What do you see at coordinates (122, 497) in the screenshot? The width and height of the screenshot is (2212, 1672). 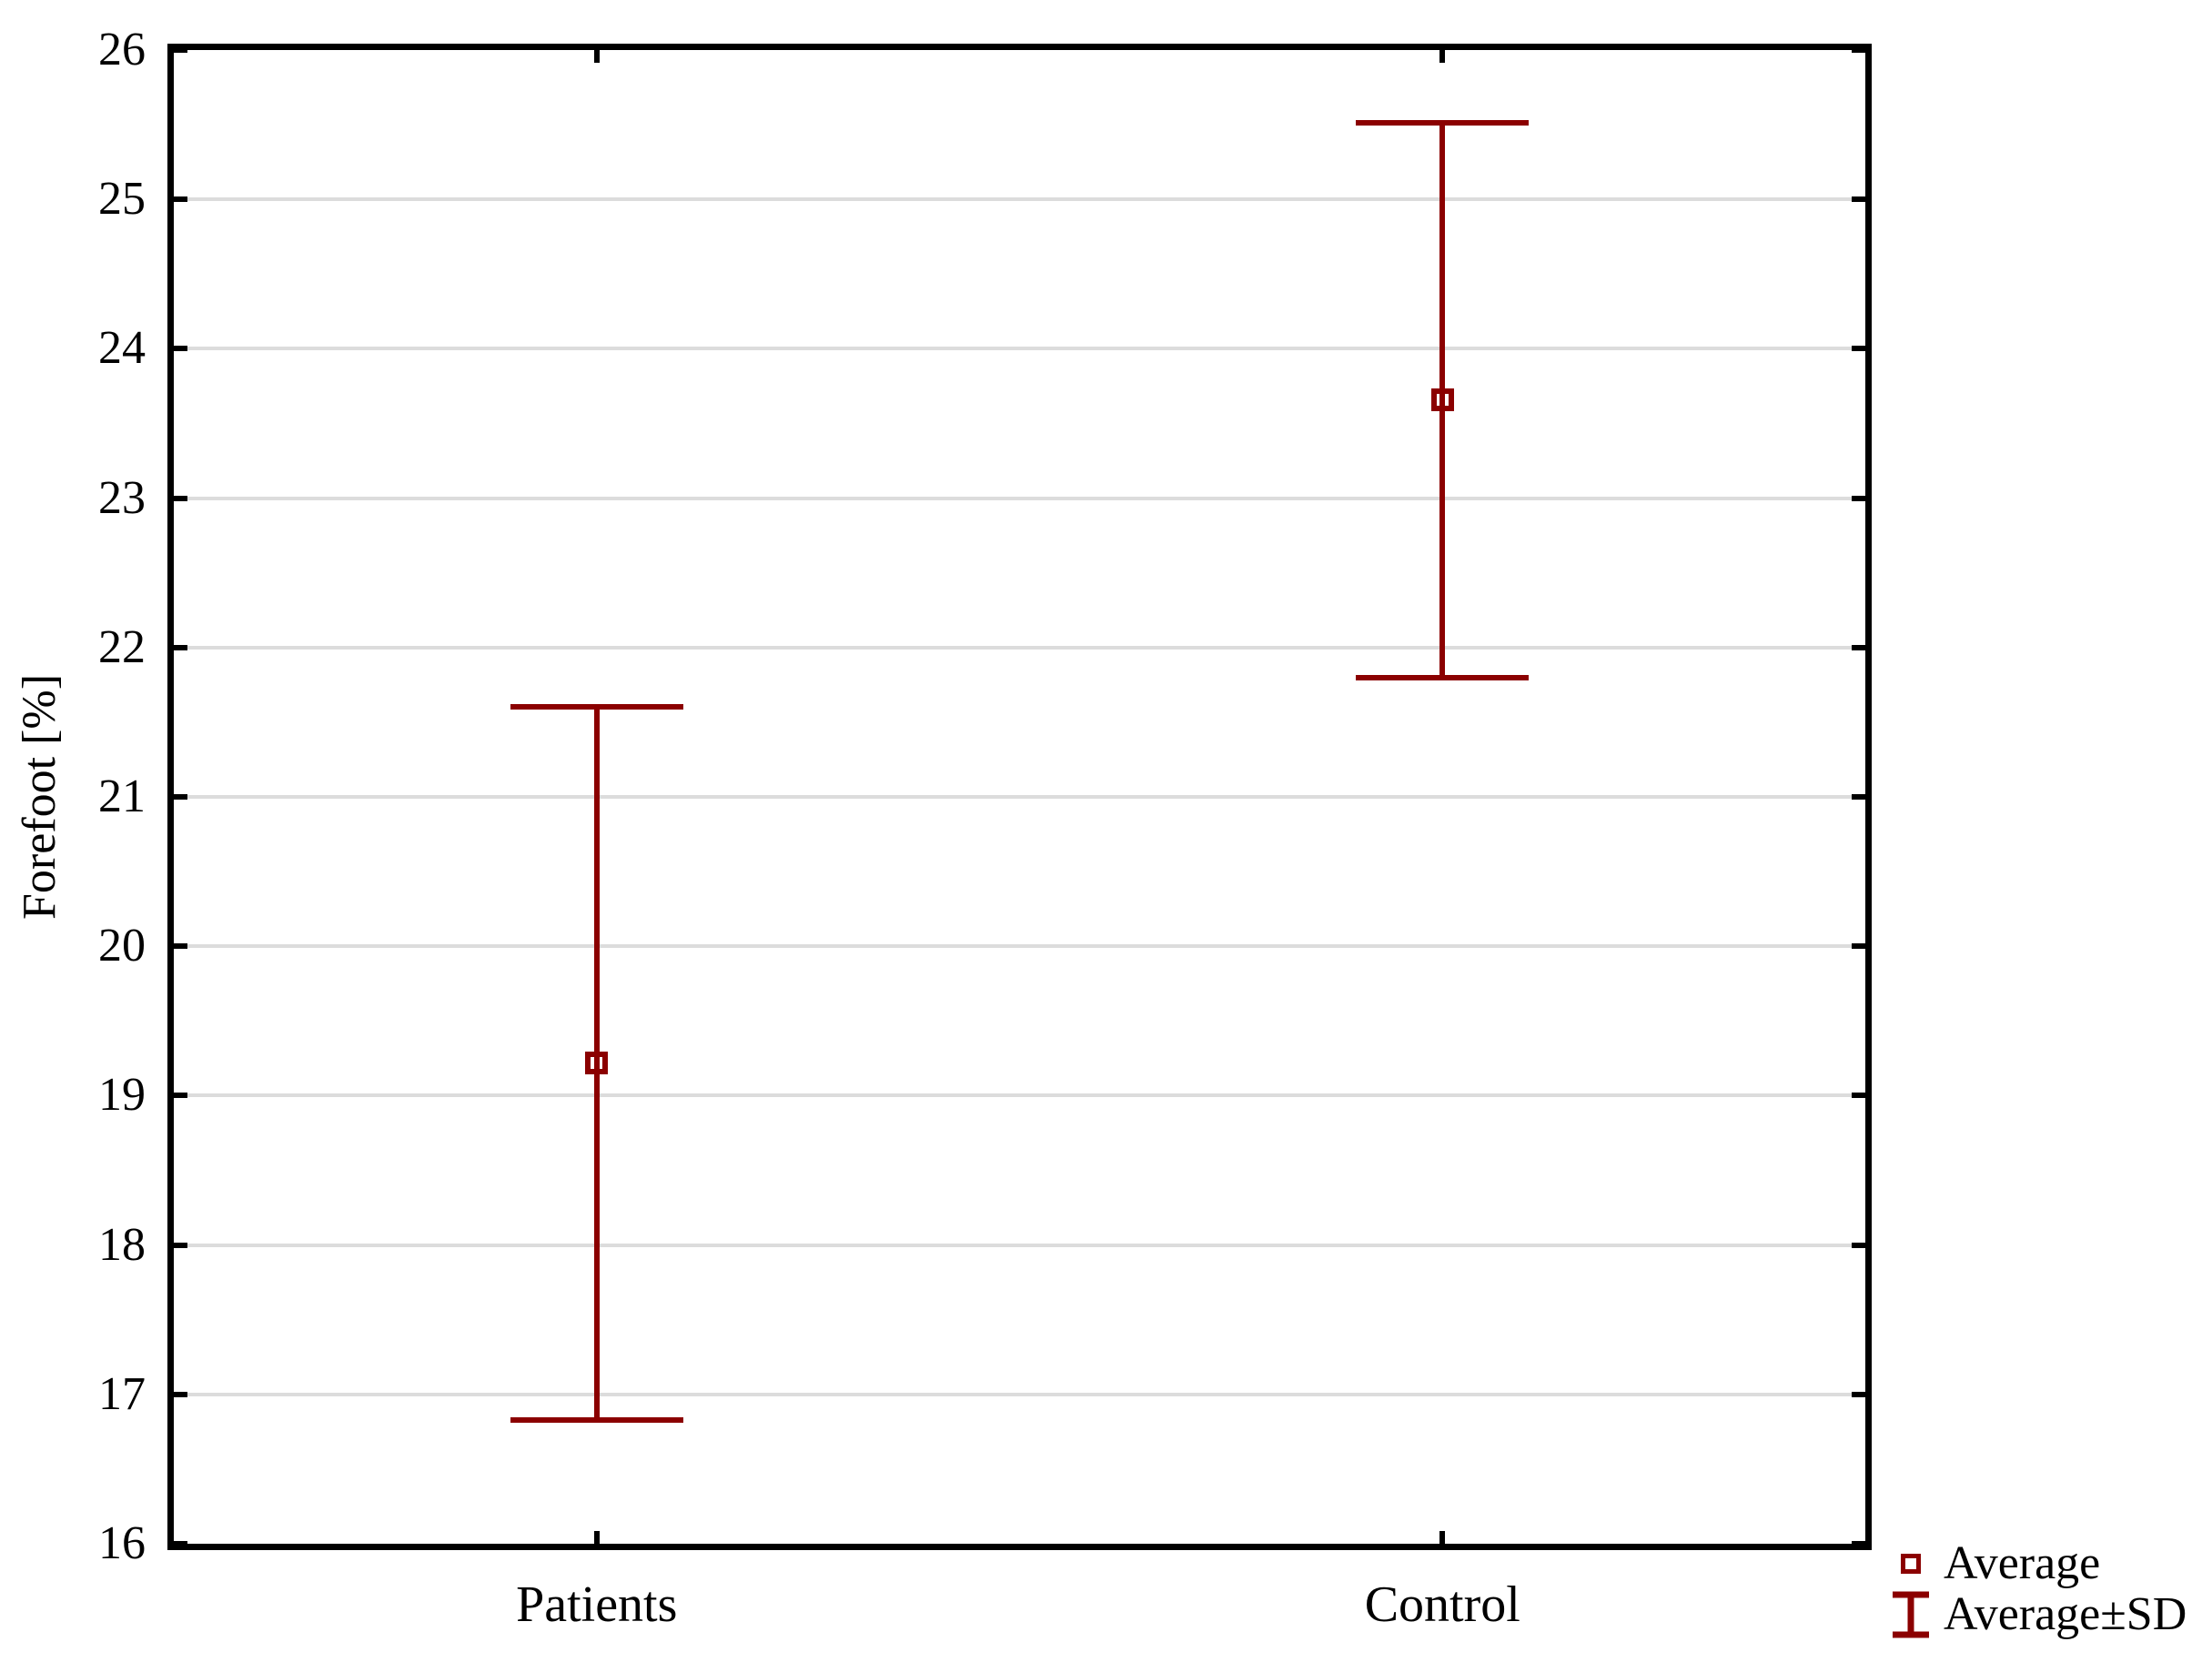 I see `y-tick-label: 23` at bounding box center [122, 497].